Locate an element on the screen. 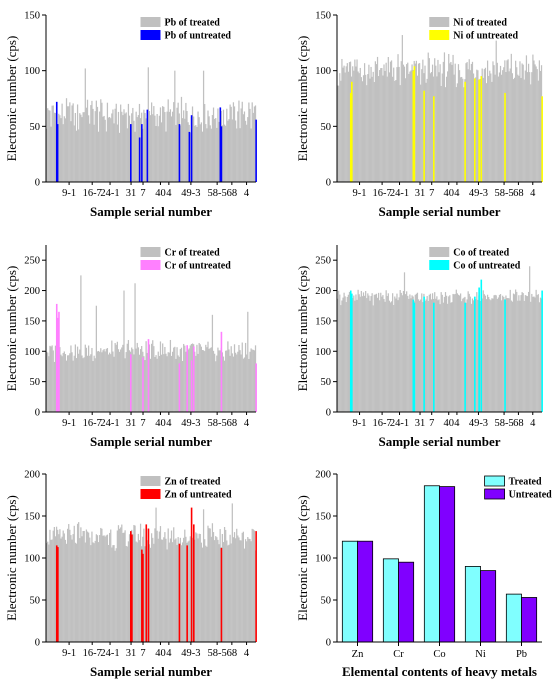 The height and width of the screenshot is (684, 555). x-tick-label: 58-5 is located at coordinates (503, 193).